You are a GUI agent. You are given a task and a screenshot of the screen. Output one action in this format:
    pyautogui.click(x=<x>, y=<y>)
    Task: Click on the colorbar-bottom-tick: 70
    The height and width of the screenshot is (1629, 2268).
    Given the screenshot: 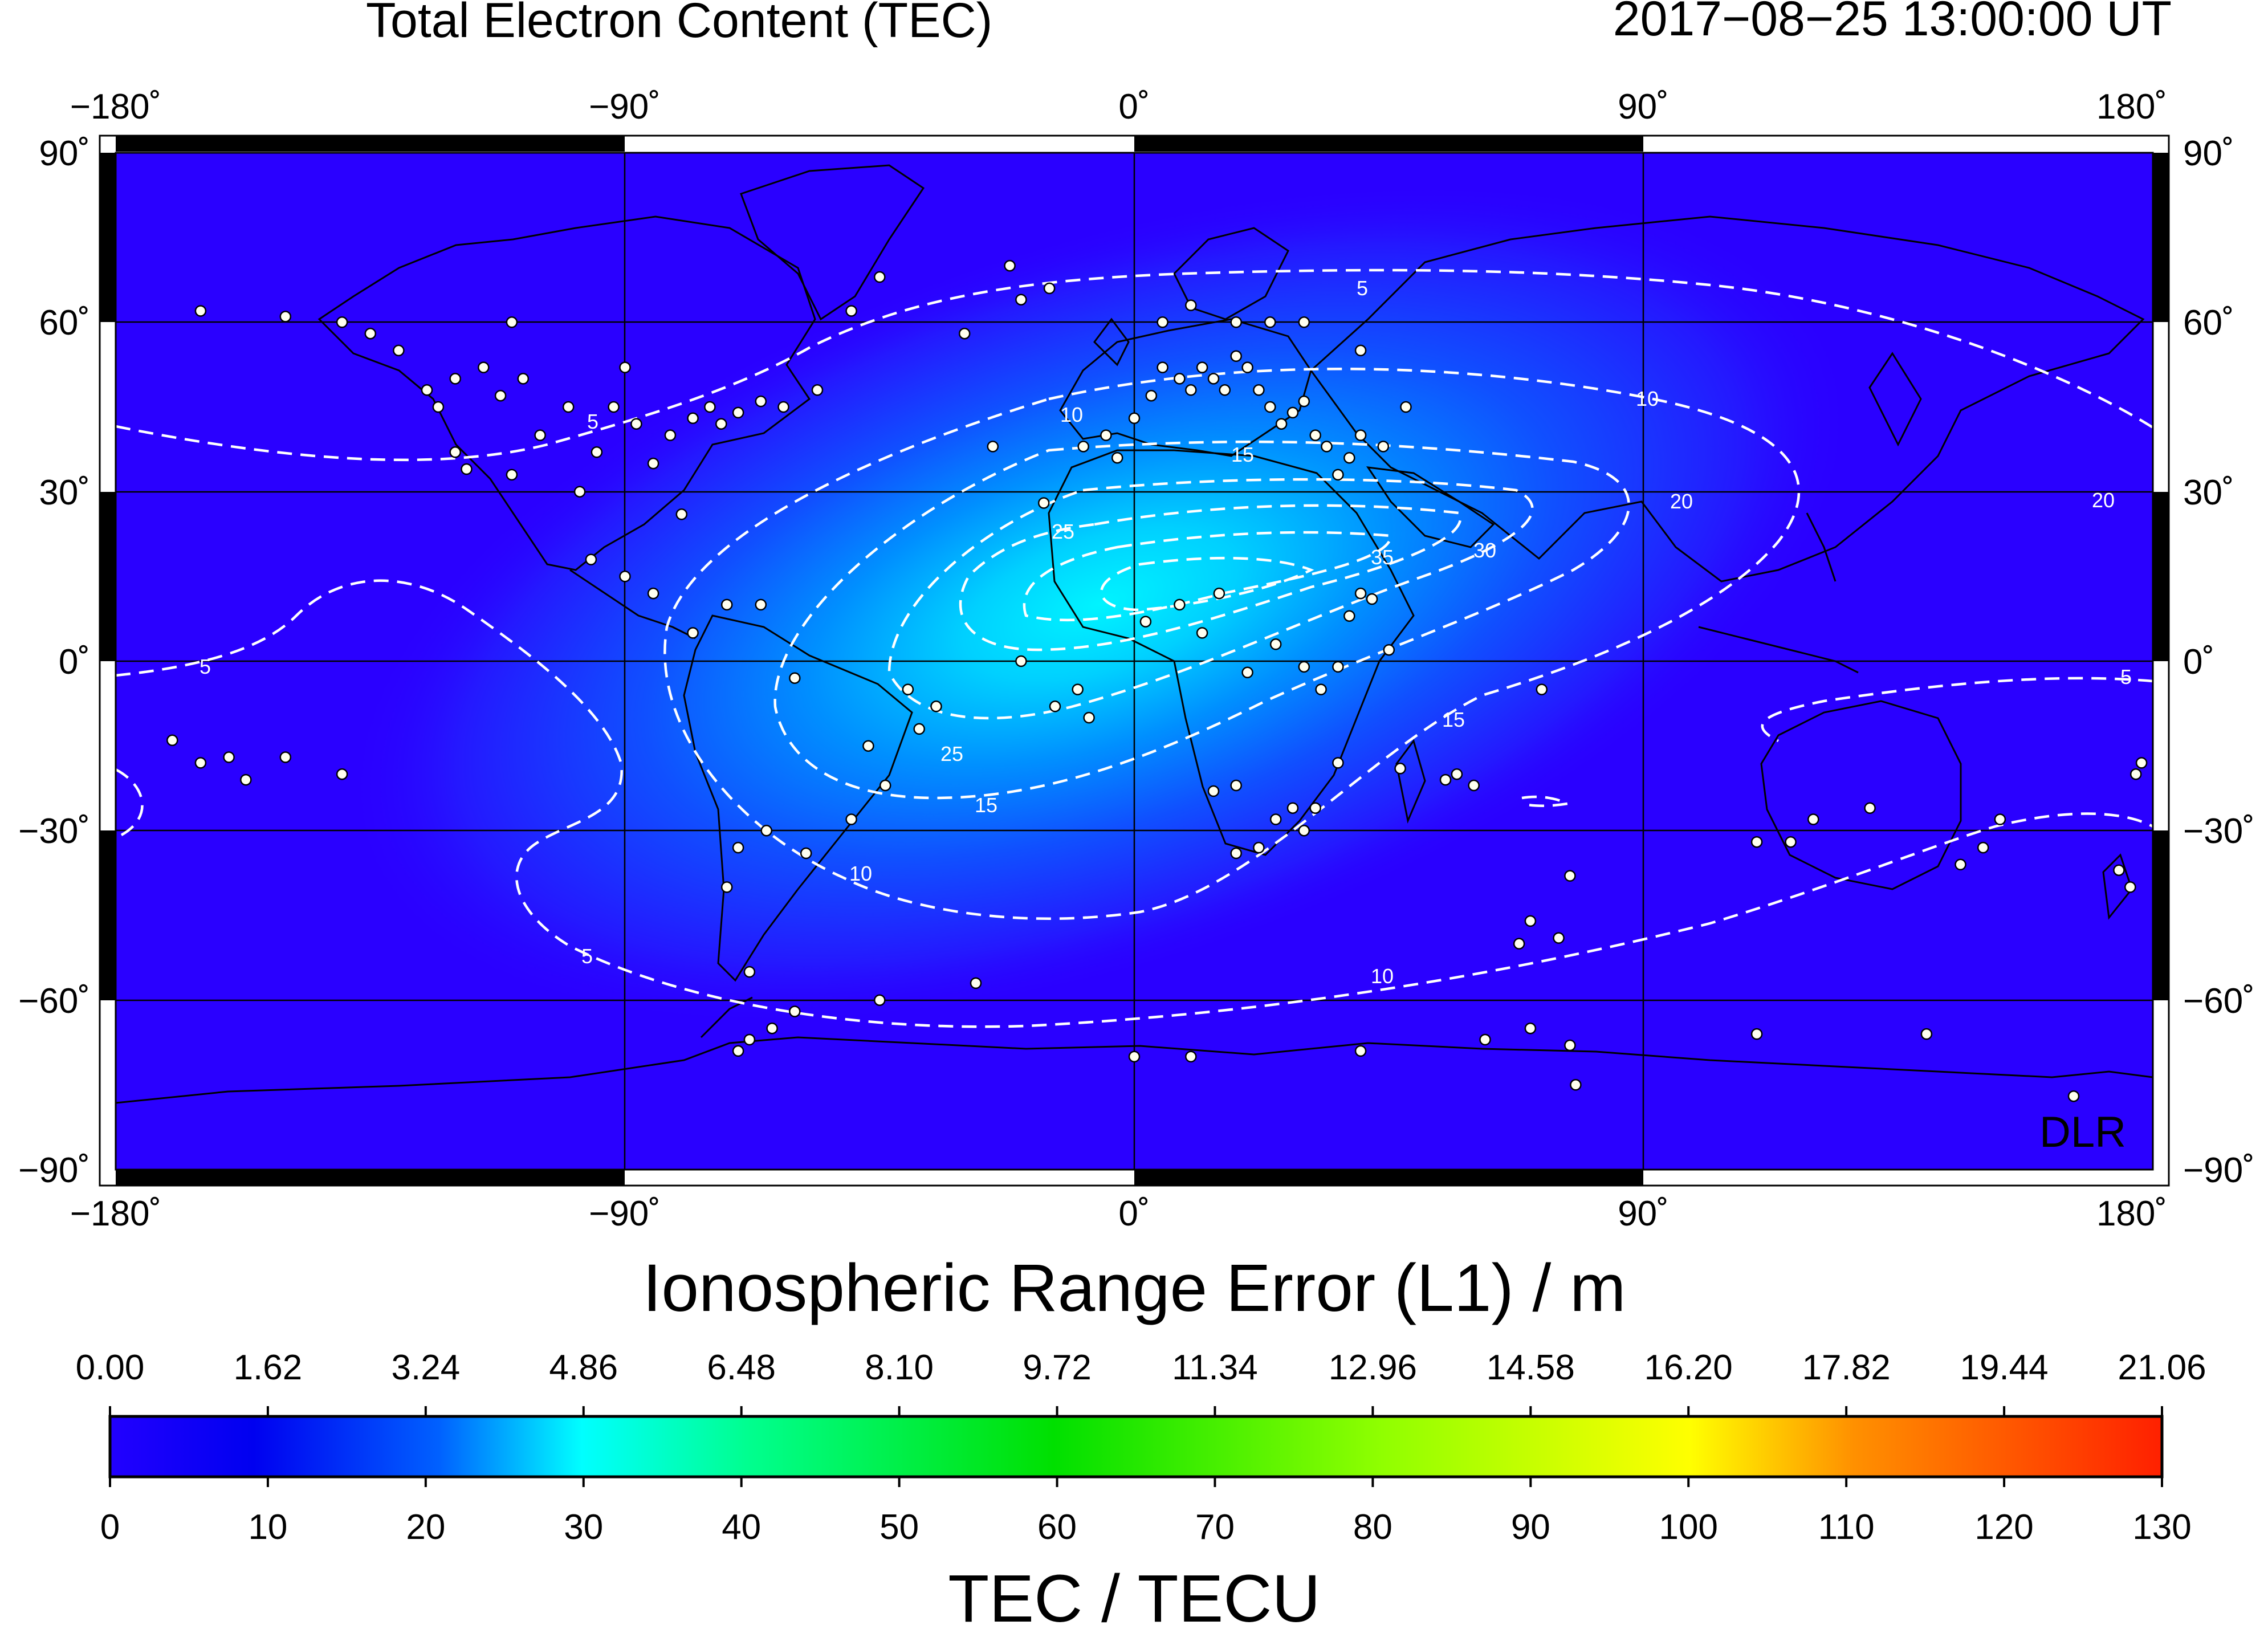 What is the action you would take?
    pyautogui.click(x=1215, y=1528)
    